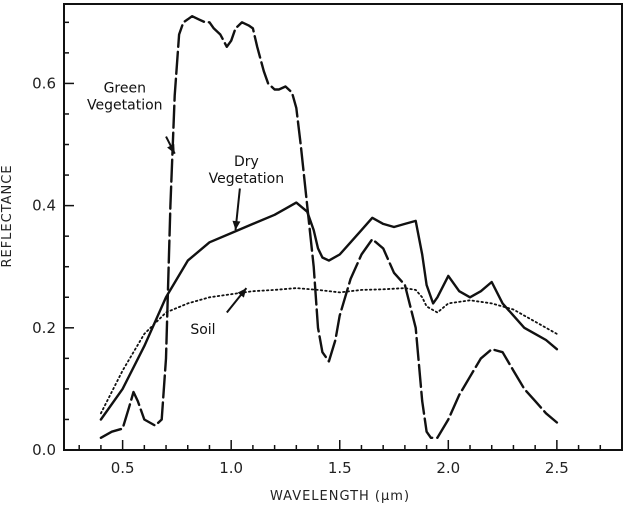  I want to click on x-tick-label: 1.5, so click(340, 468).